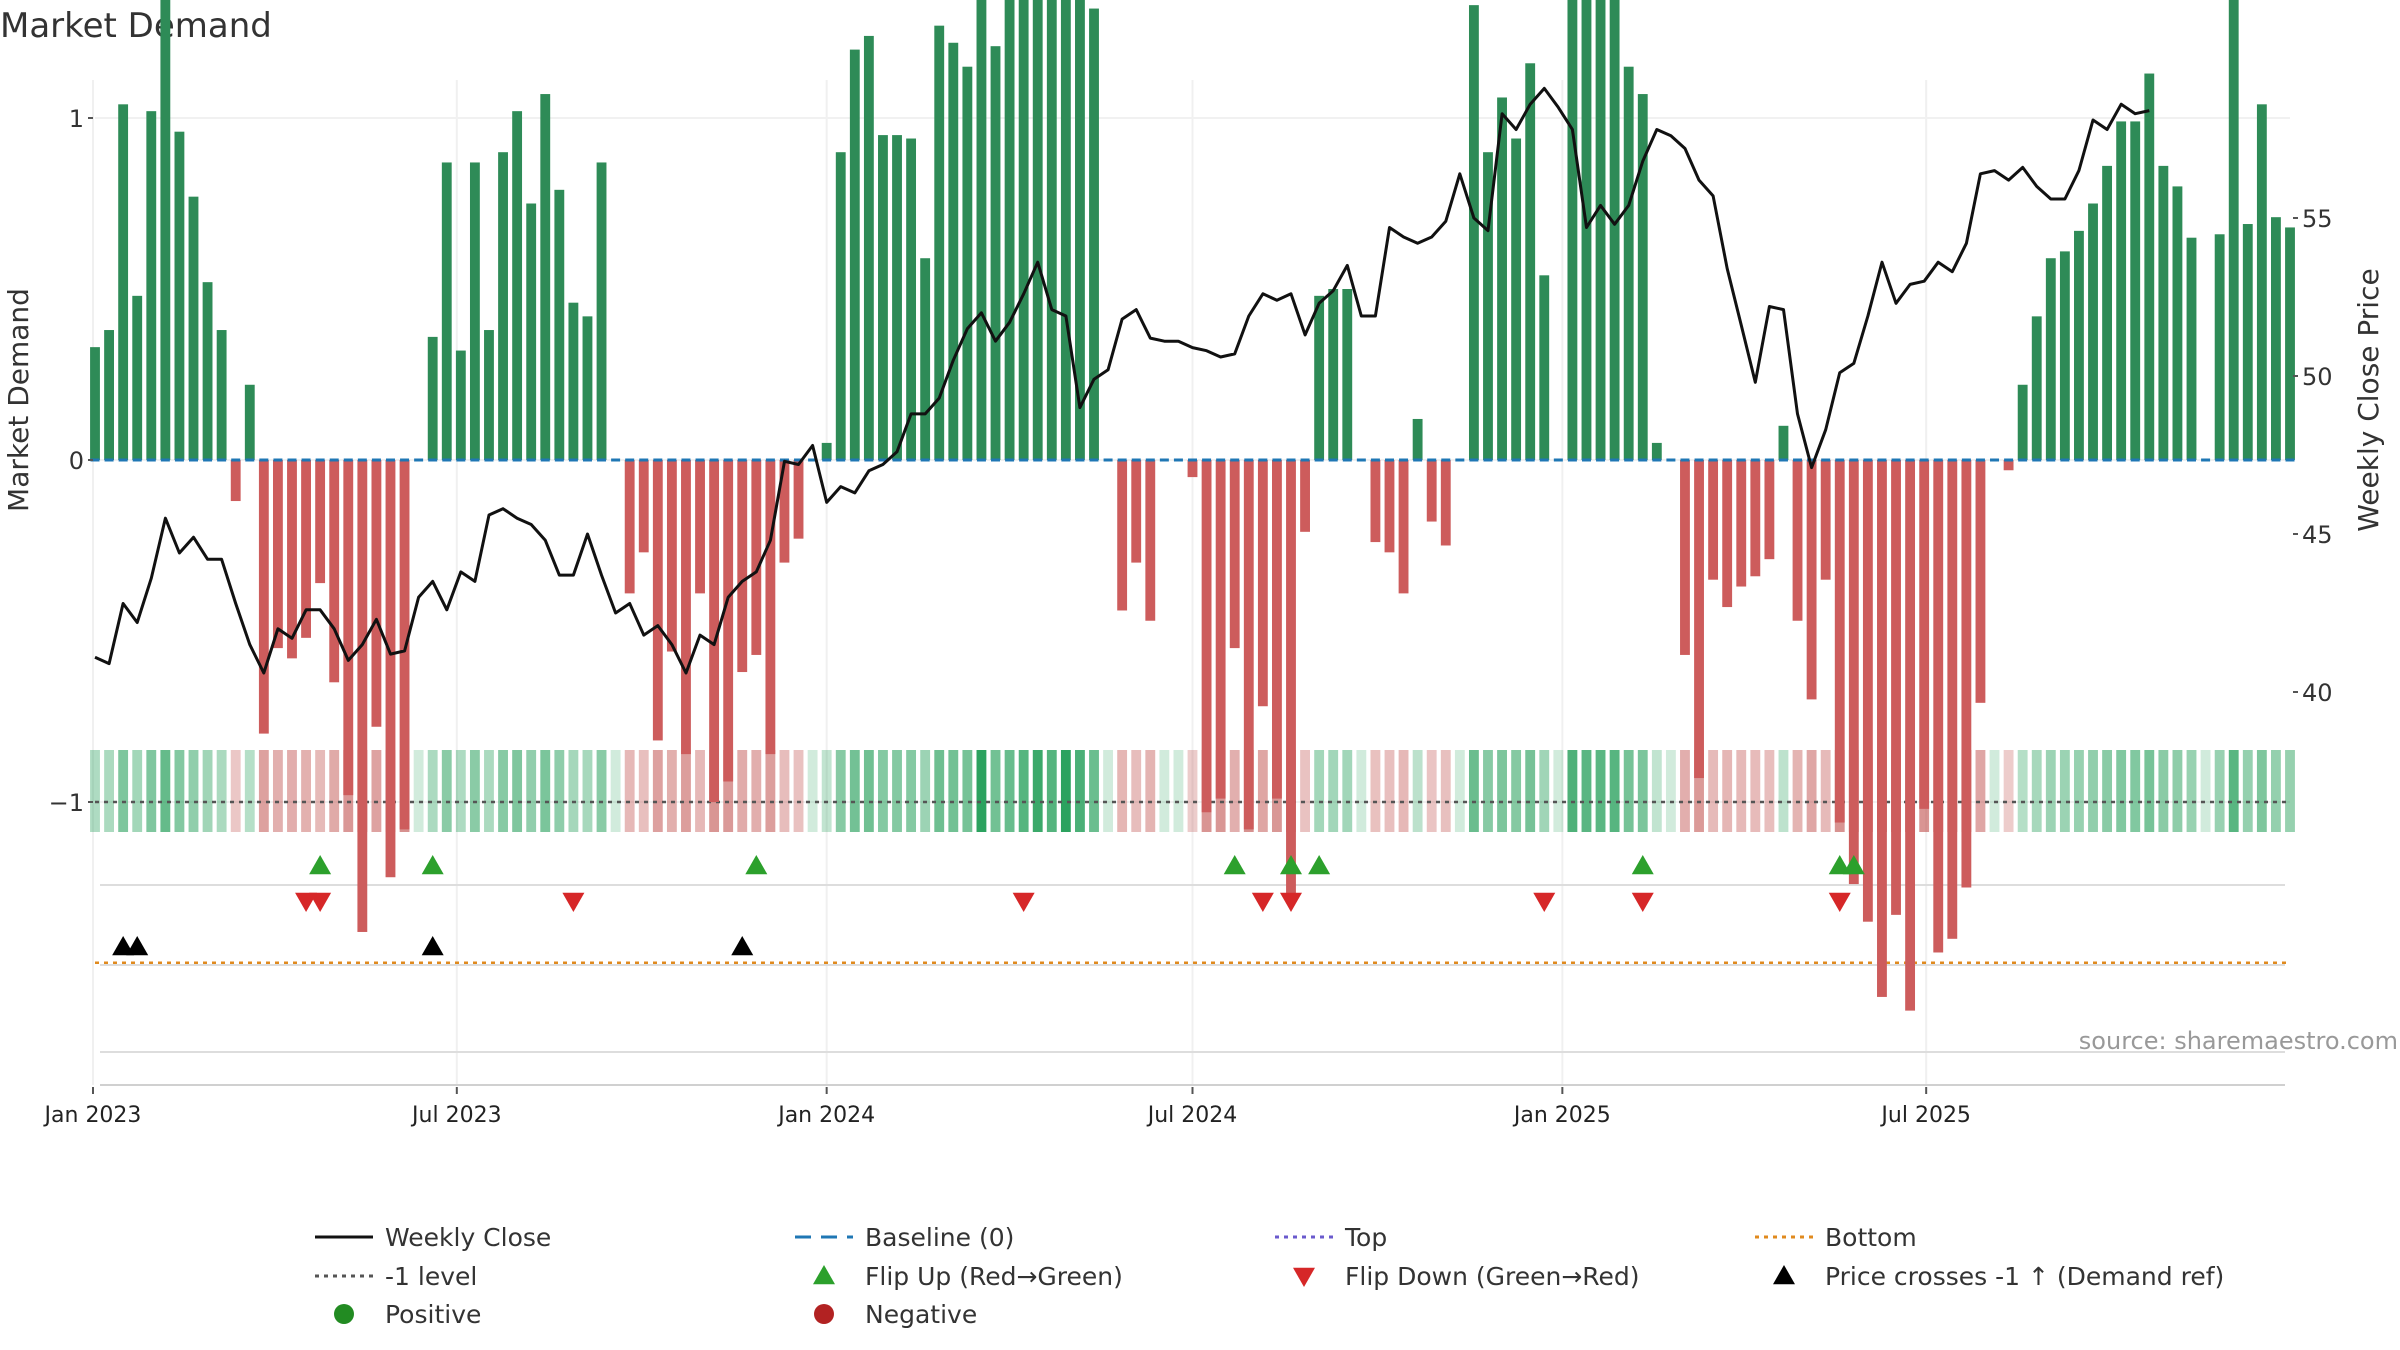 Image resolution: width=2400 pixels, height=1350 pixels. I want to click on y-right-tick-label: 55, so click(2317, 219).